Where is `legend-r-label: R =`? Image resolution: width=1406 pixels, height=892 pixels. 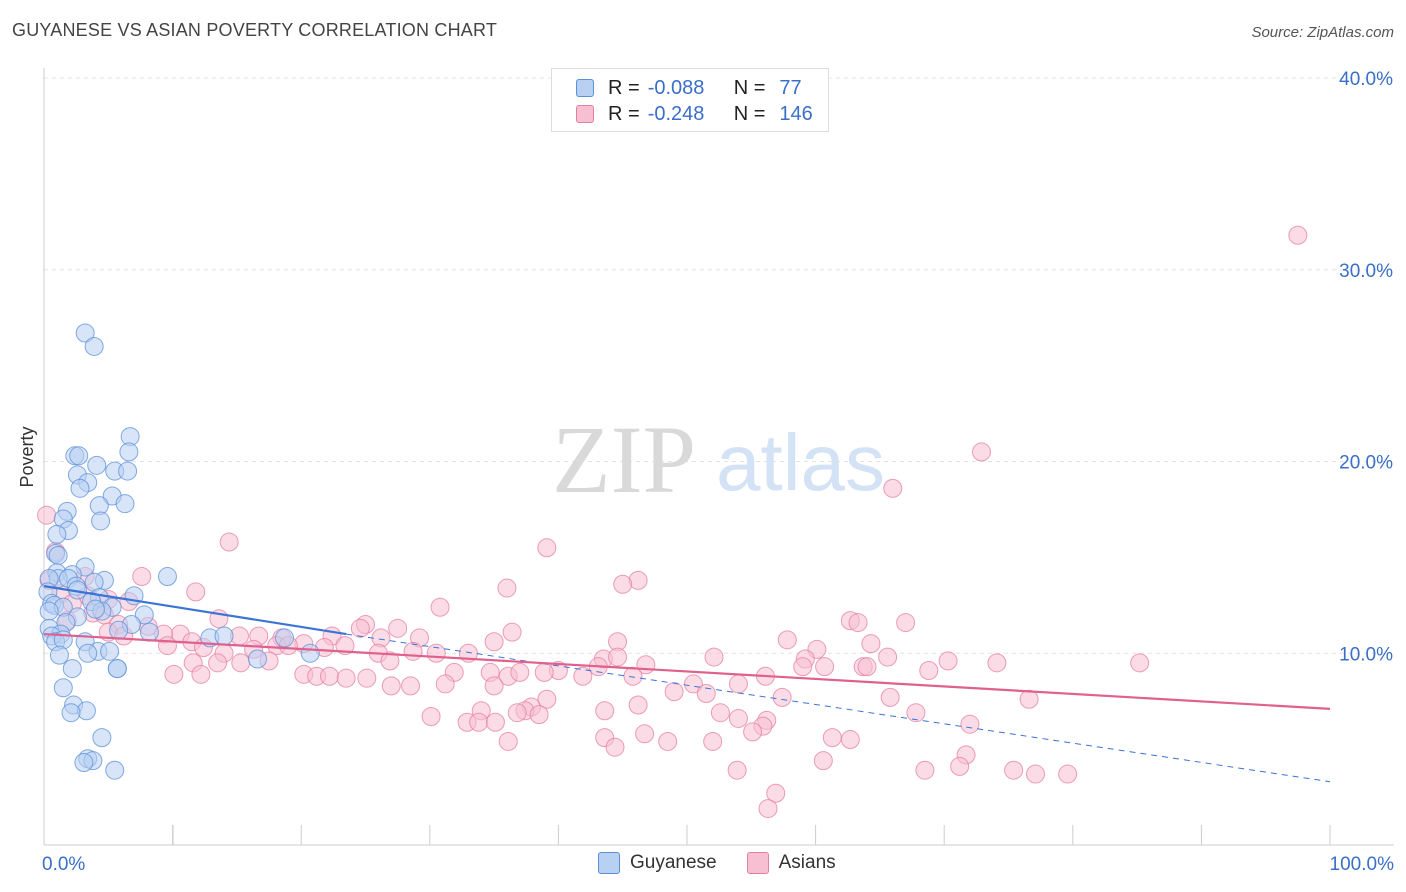 legend-r-label: R = is located at coordinates (624, 113).